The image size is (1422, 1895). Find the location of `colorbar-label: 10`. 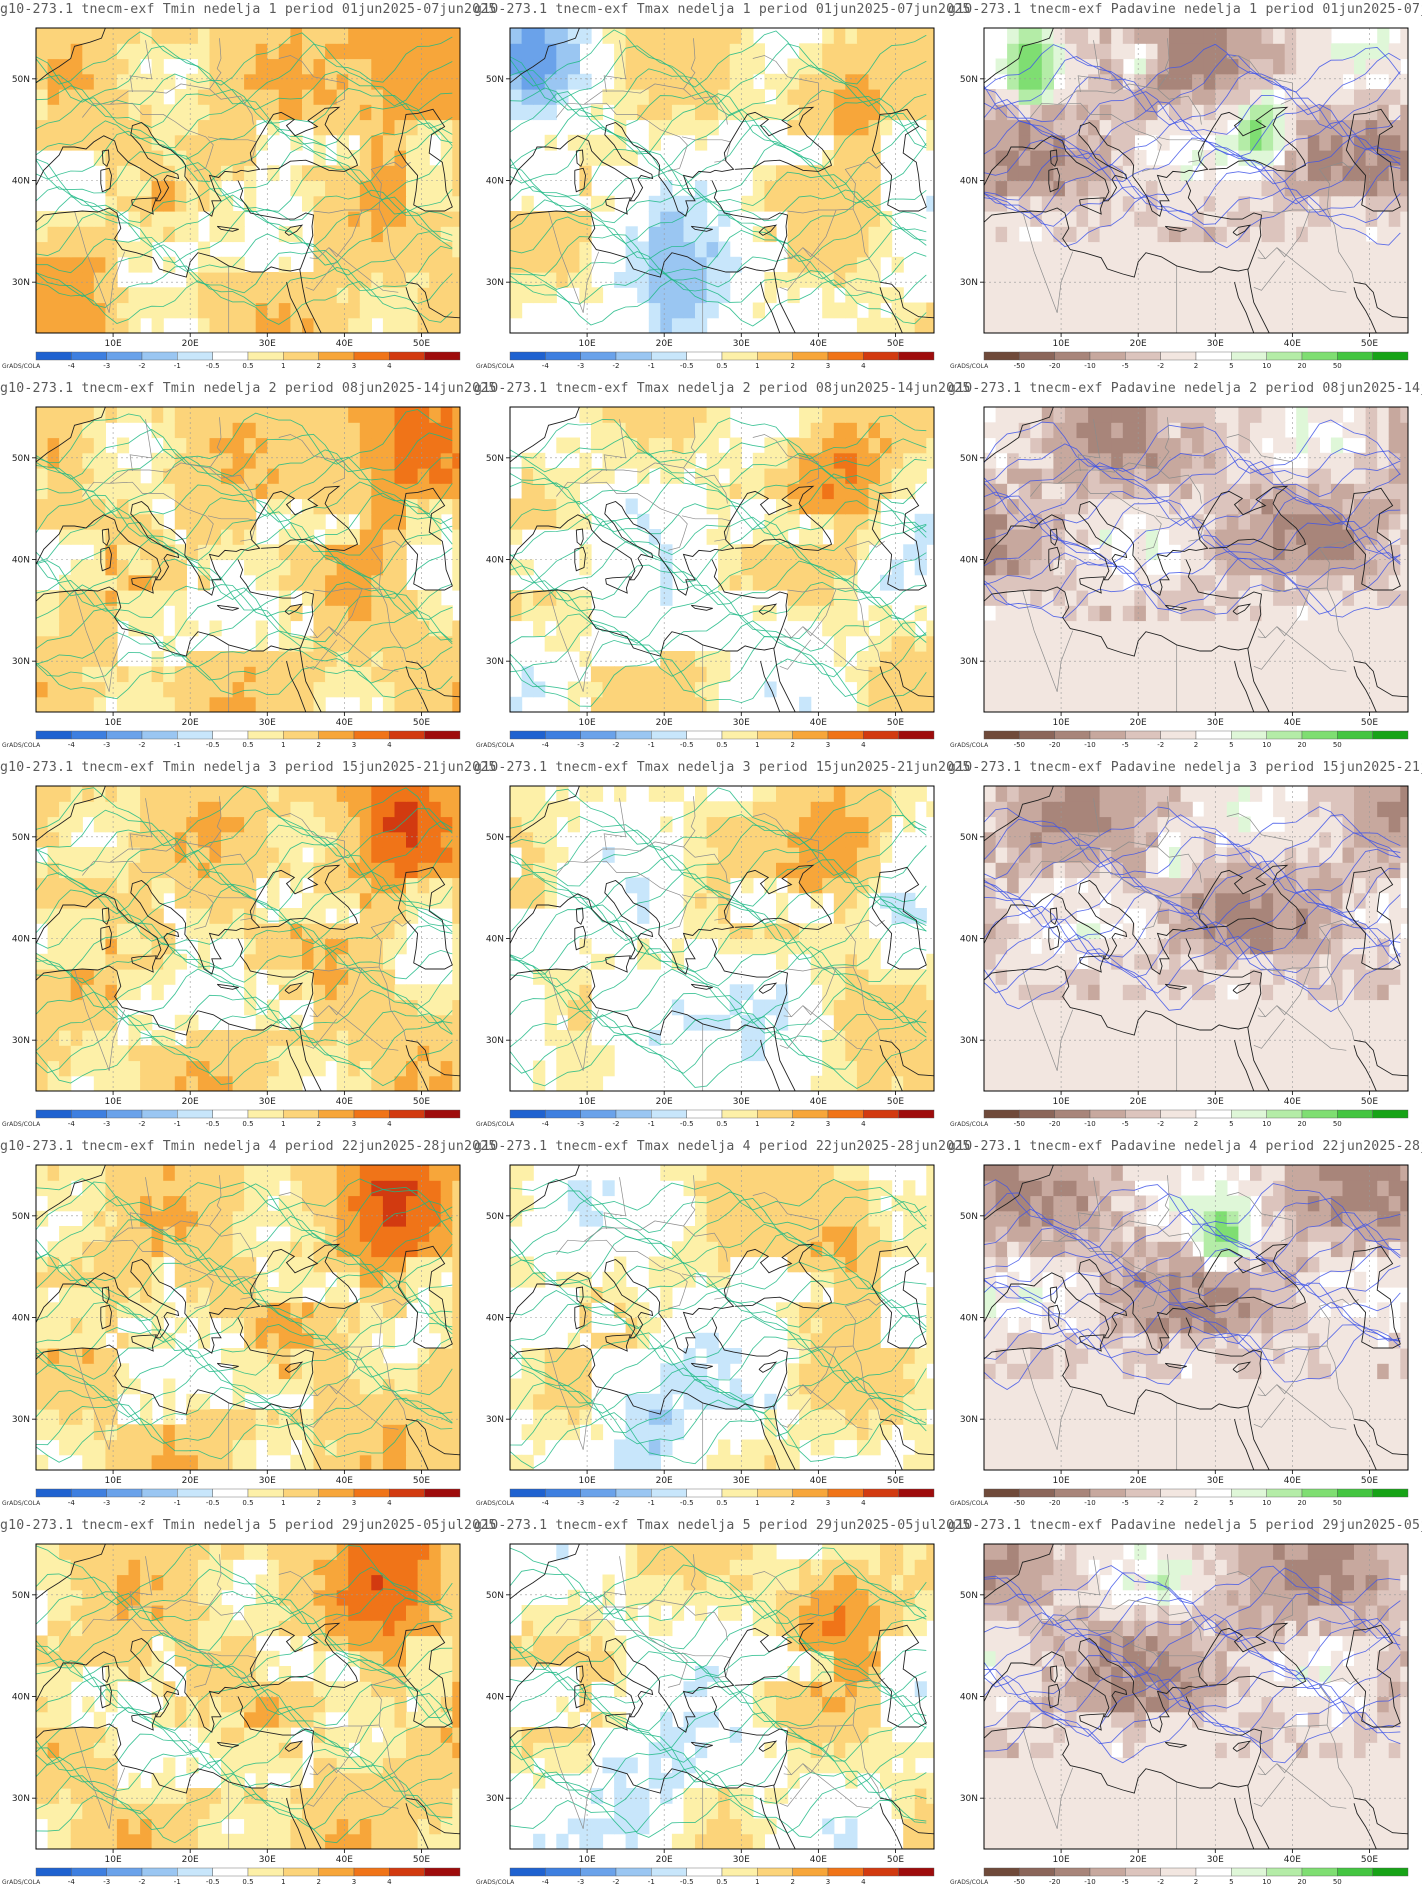

colorbar-label: 10 is located at coordinates (1266, 1124).